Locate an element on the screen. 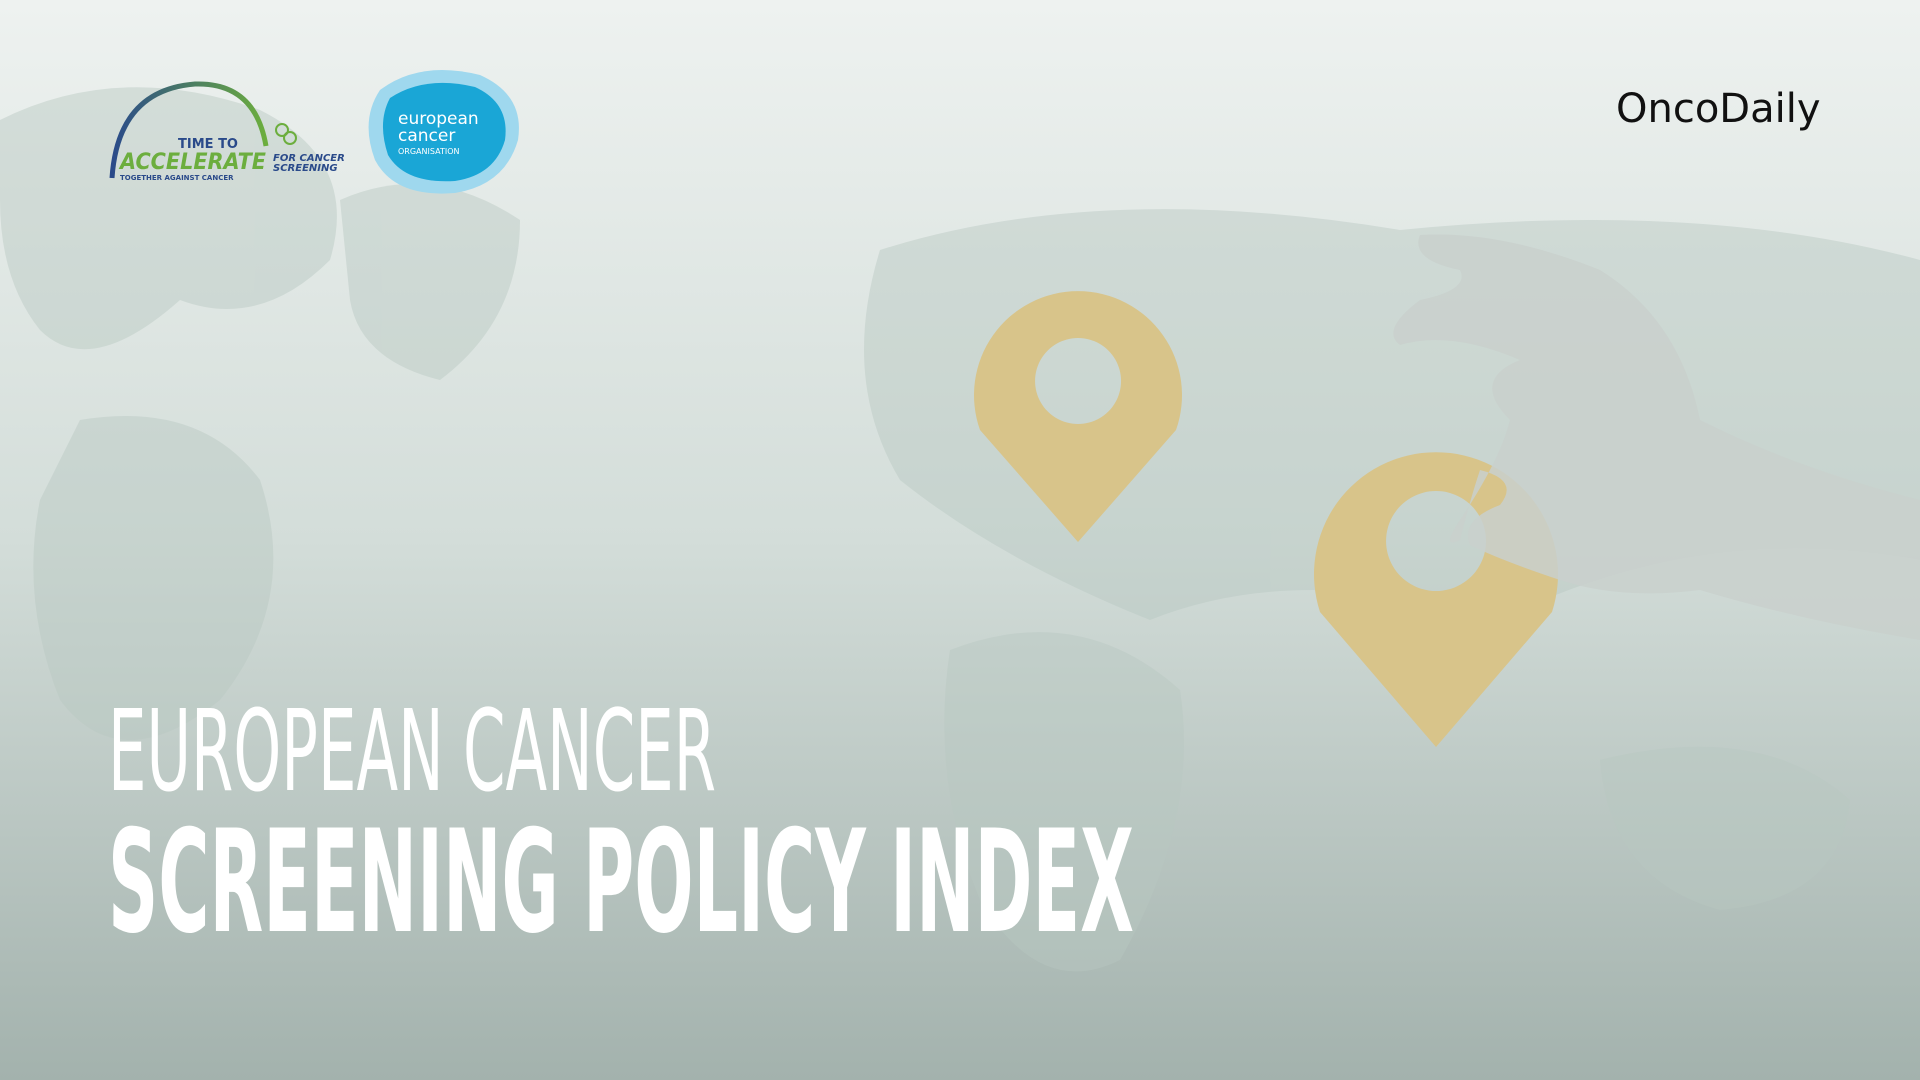 Image resolution: width=1920 pixels, height=1080 pixels. logo-text: TIME TO is located at coordinates (208, 144).